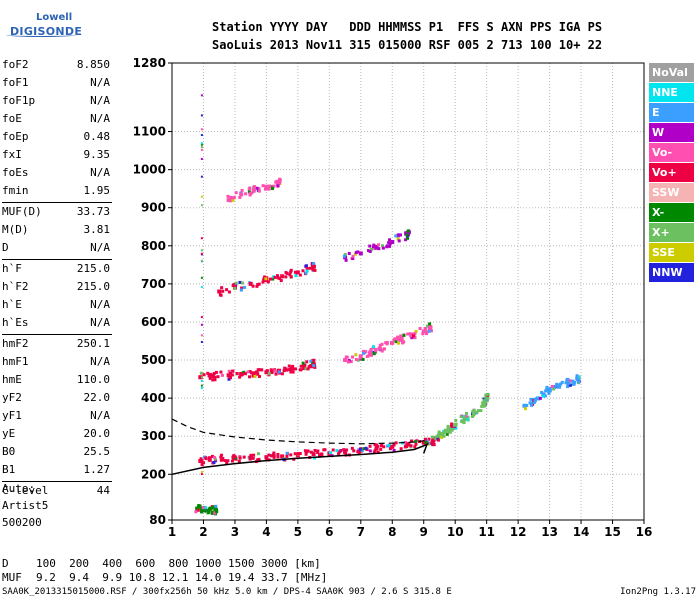 This screenshot has height=600, width=700. I want to click on y-tick-label: 600, so click(153, 322).